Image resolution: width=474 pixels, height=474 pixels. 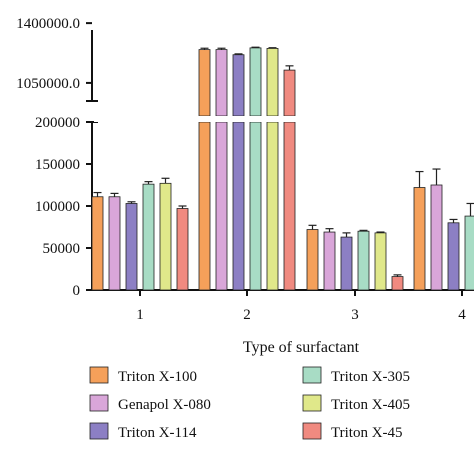 What do you see at coordinates (370, 377) in the screenshot?
I see `legend-label: Triton X-305` at bounding box center [370, 377].